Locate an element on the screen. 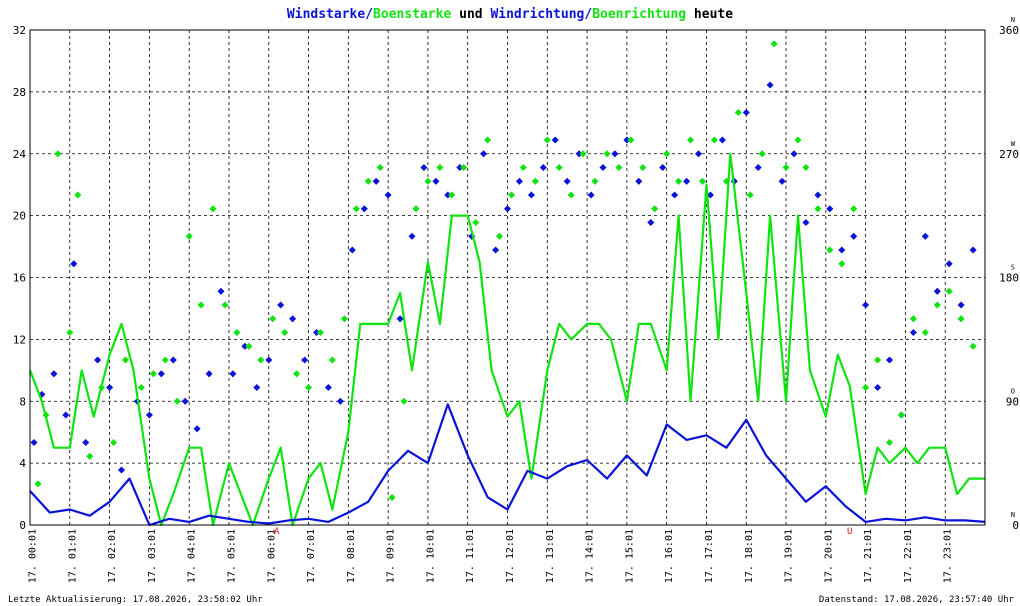  x-tick-label: 17. 08:01 is located at coordinates (351, 556).